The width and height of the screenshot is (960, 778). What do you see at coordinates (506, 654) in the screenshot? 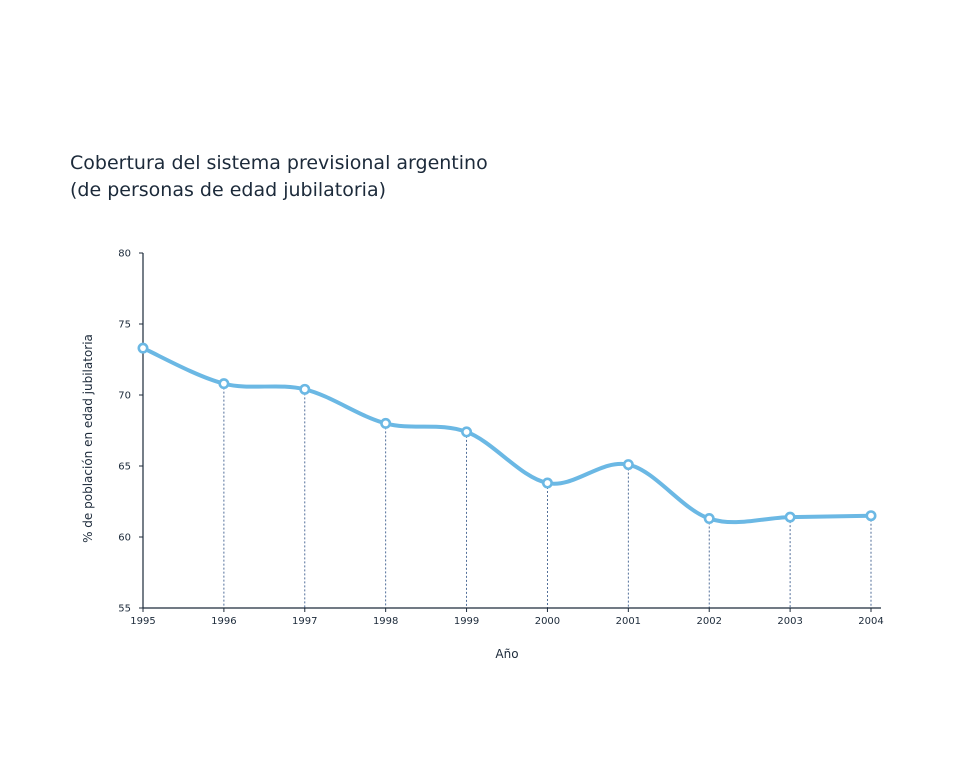
I see `x-axis-label: Año` at bounding box center [506, 654].